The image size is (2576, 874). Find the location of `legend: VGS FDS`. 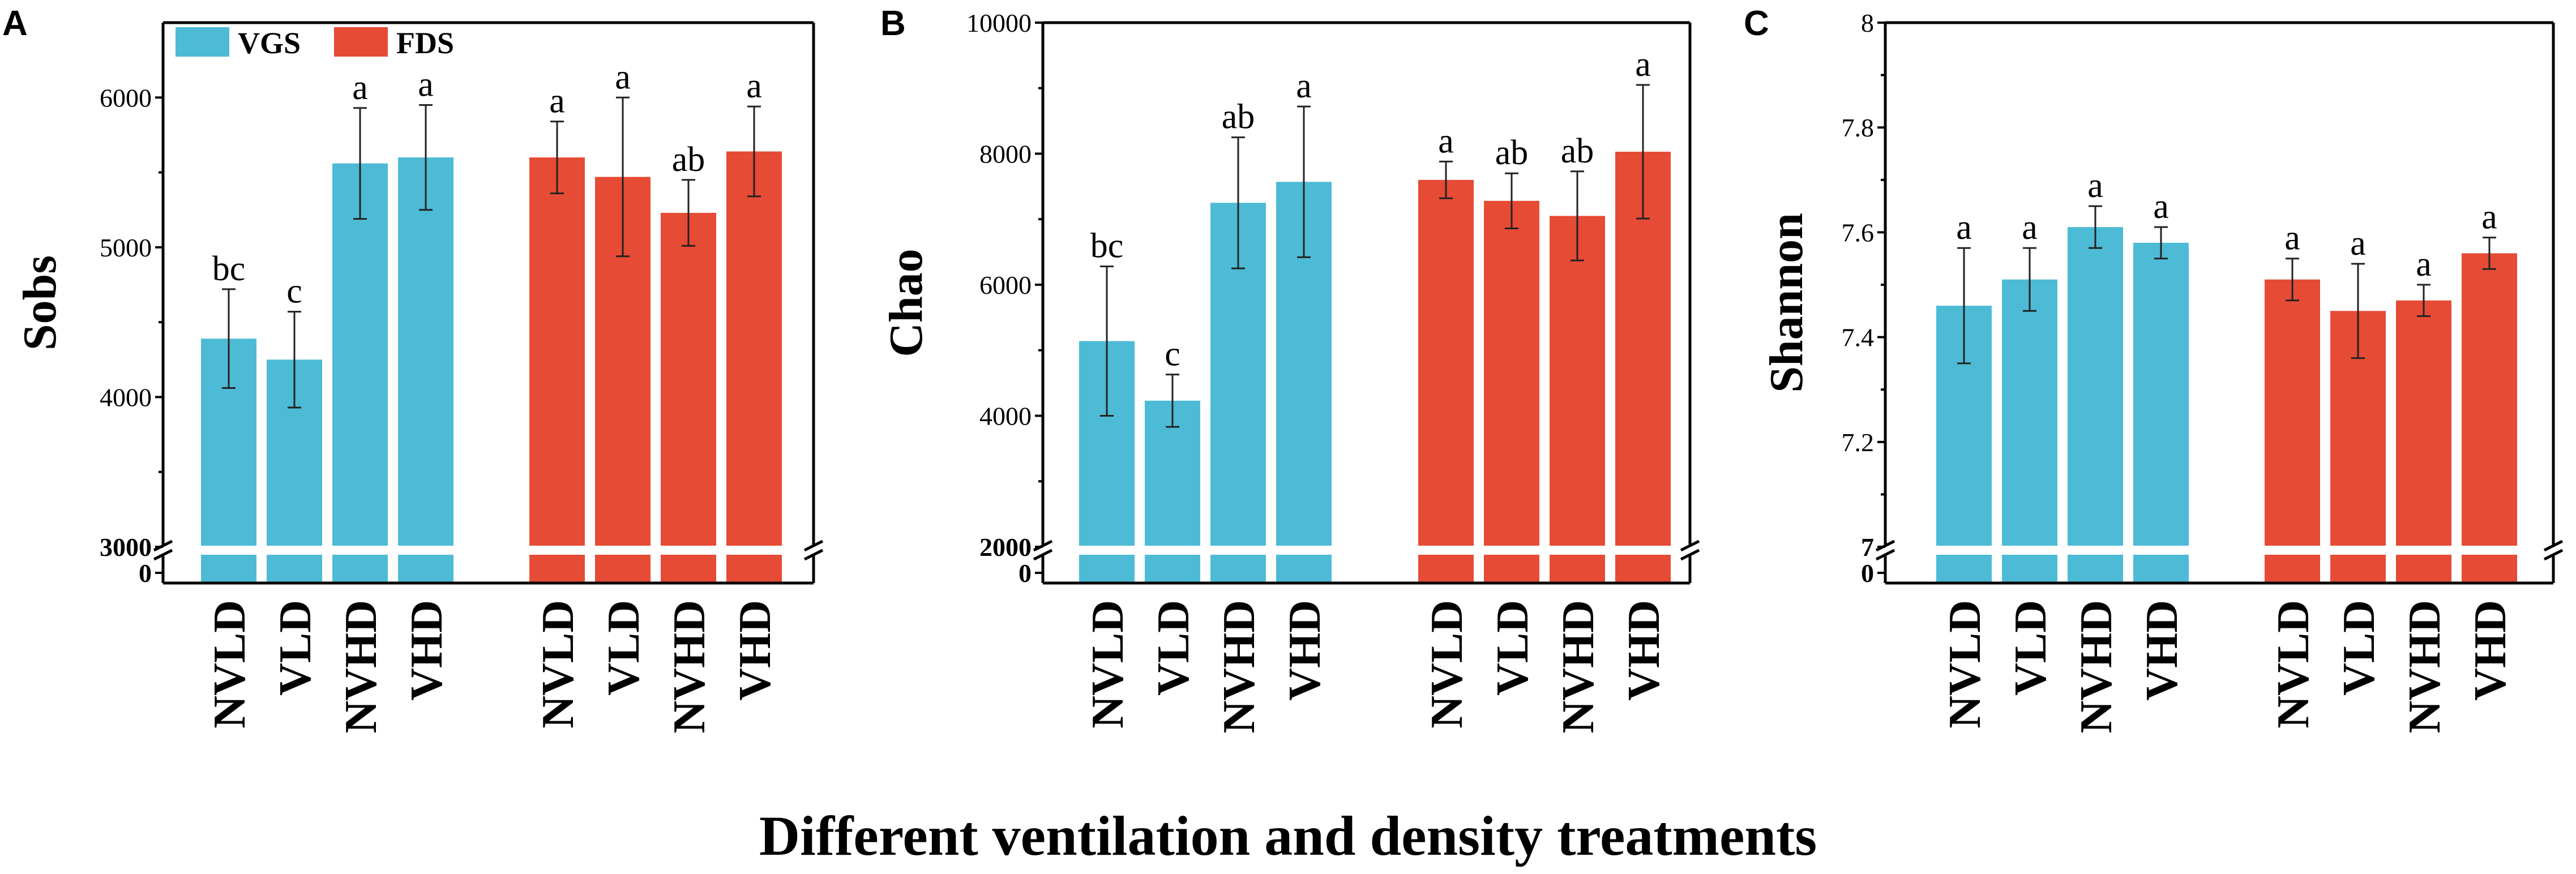

legend: VGS FDS is located at coordinates (315, 43).